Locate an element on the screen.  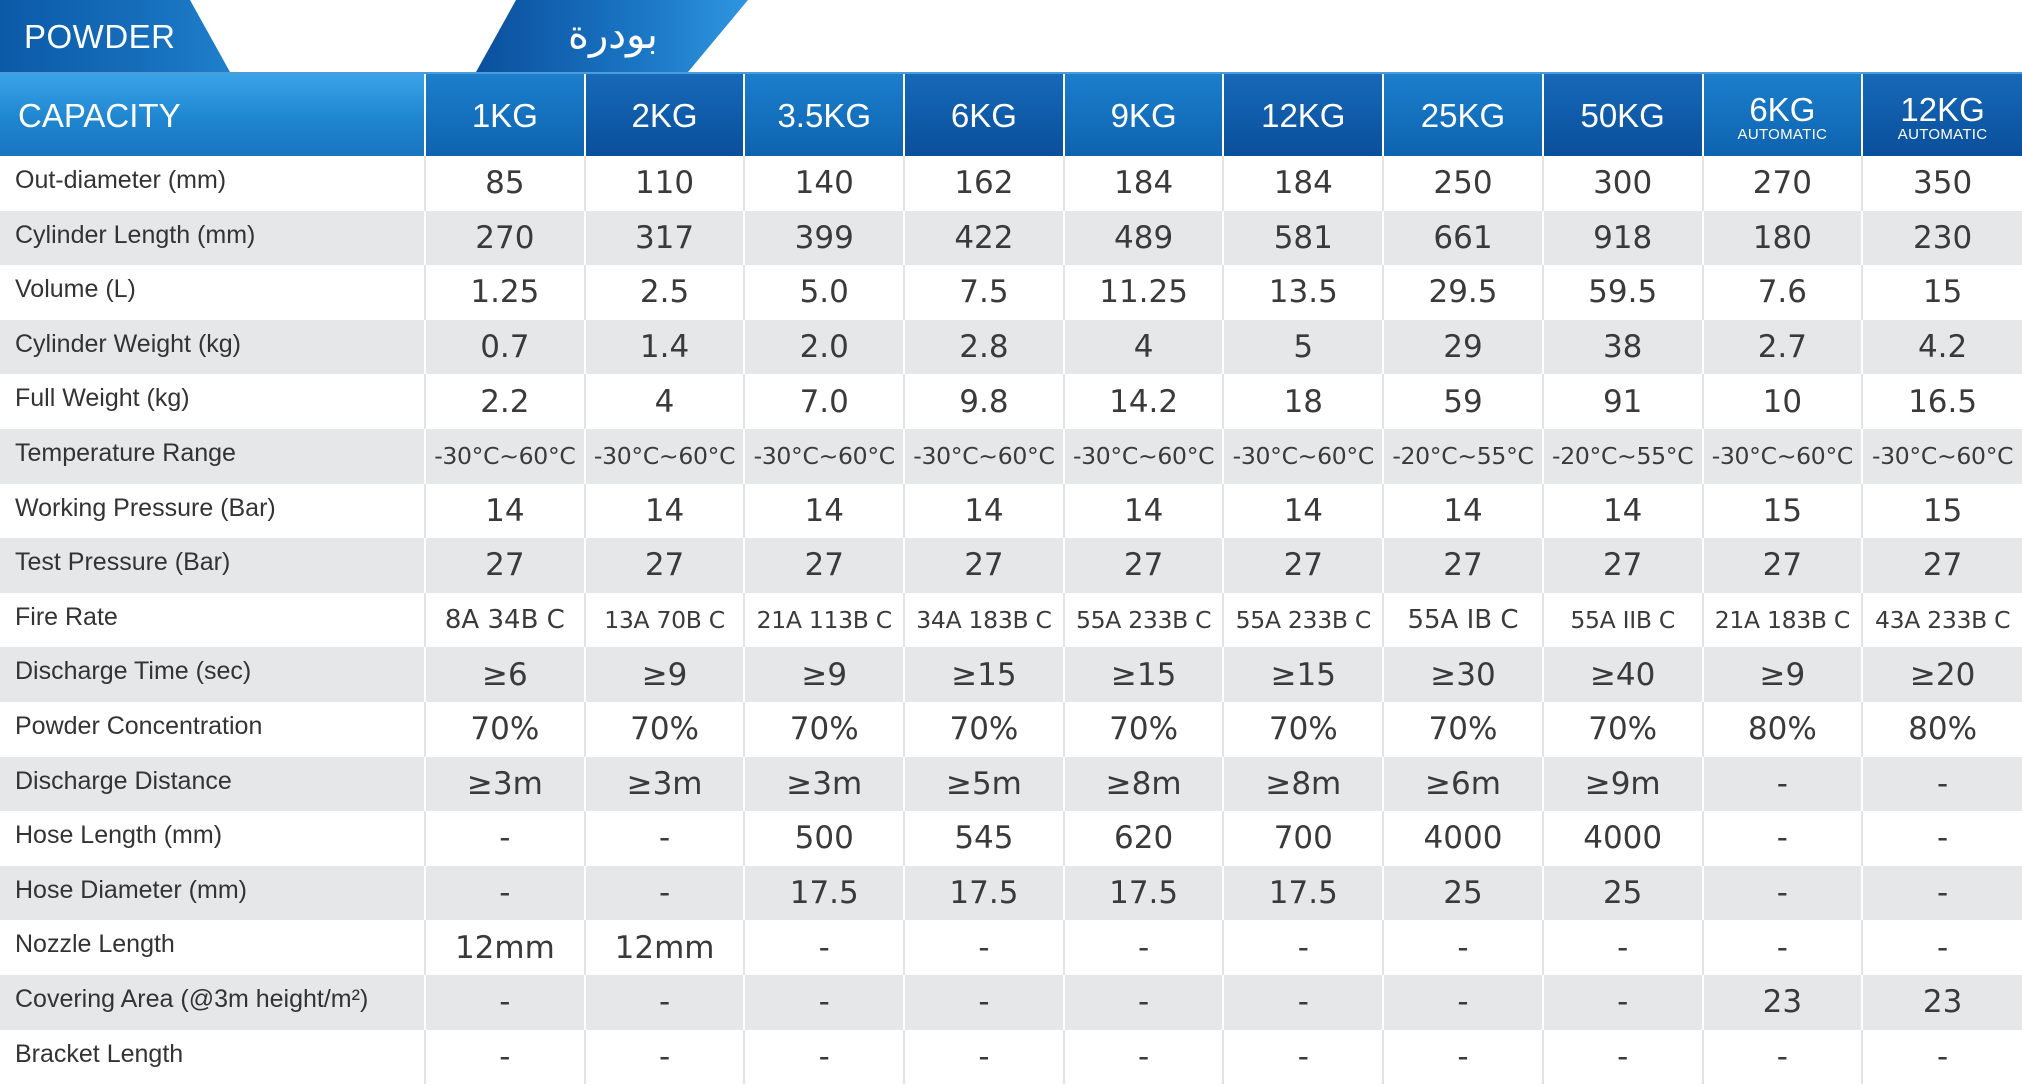
row-label: Full Weight (kg) is located at coordinates (213, 401).